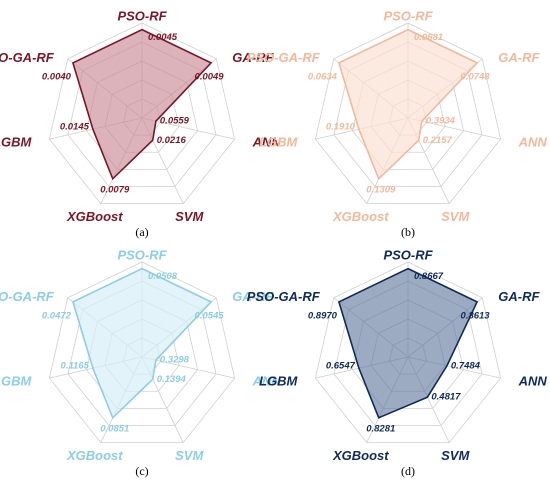  Describe the element at coordinates (172, 379) in the screenshot. I see `value-label: 0.1394` at that location.